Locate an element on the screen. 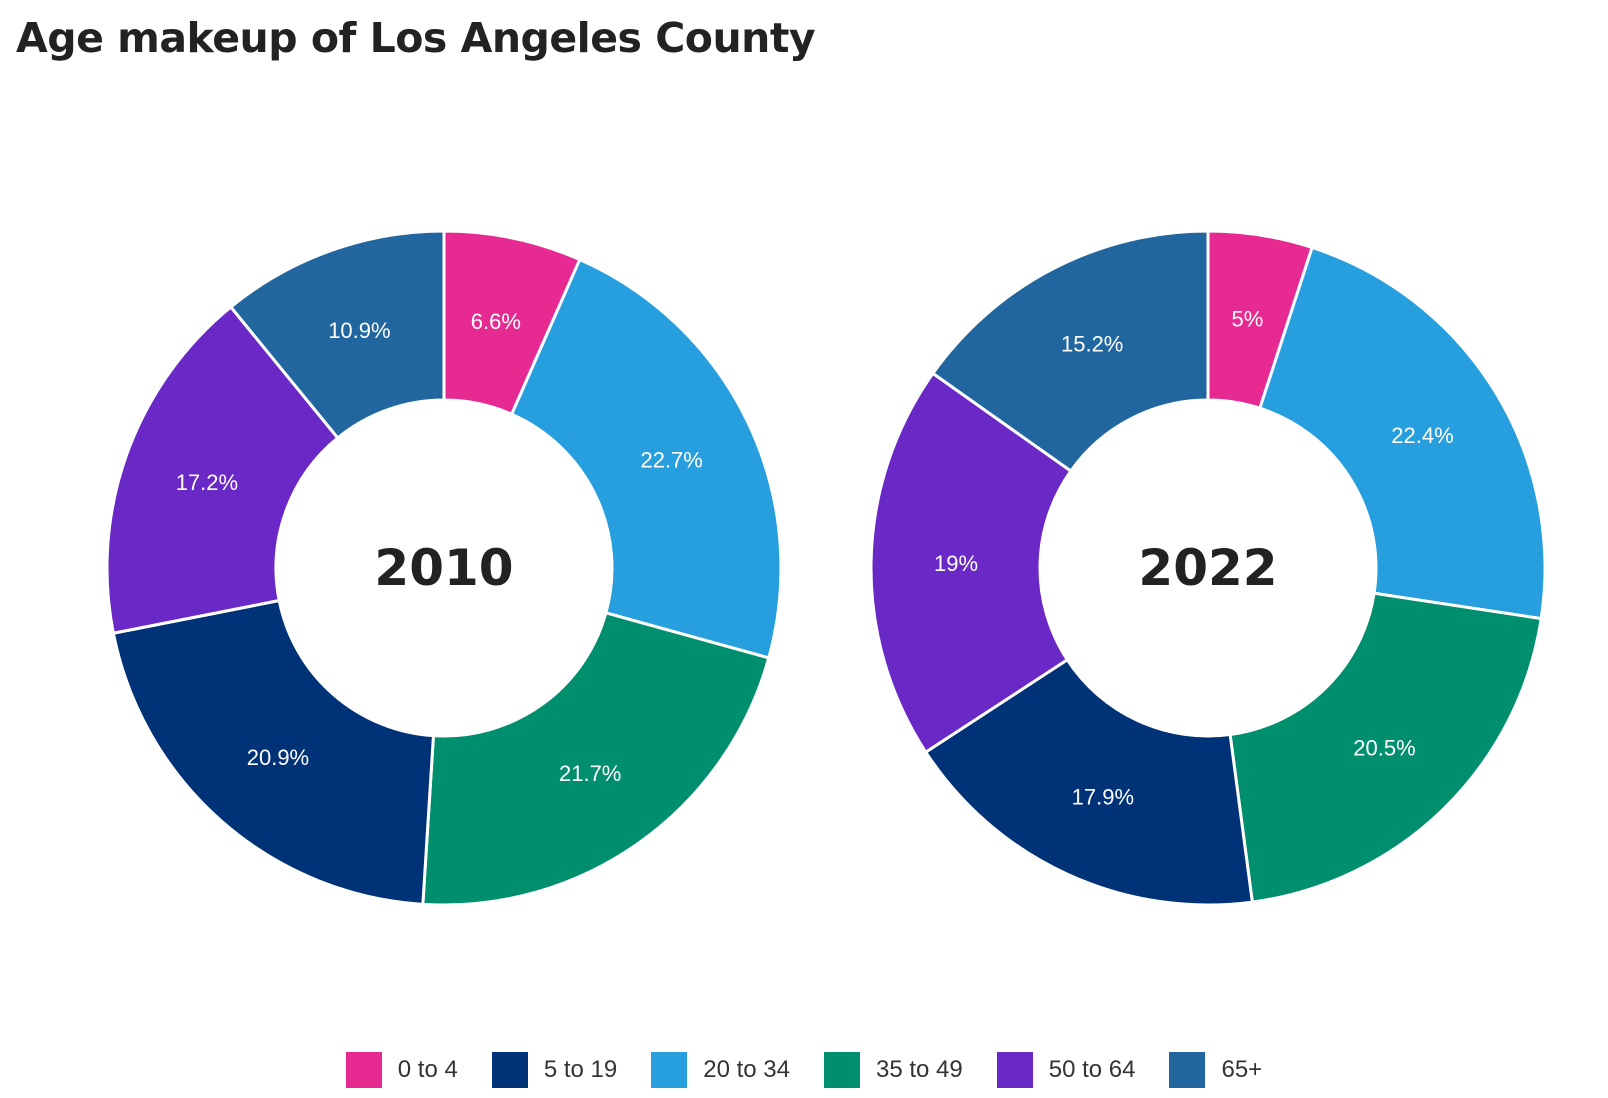 The height and width of the screenshot is (1098, 1608). data-label: 20.5% is located at coordinates (1384, 747).